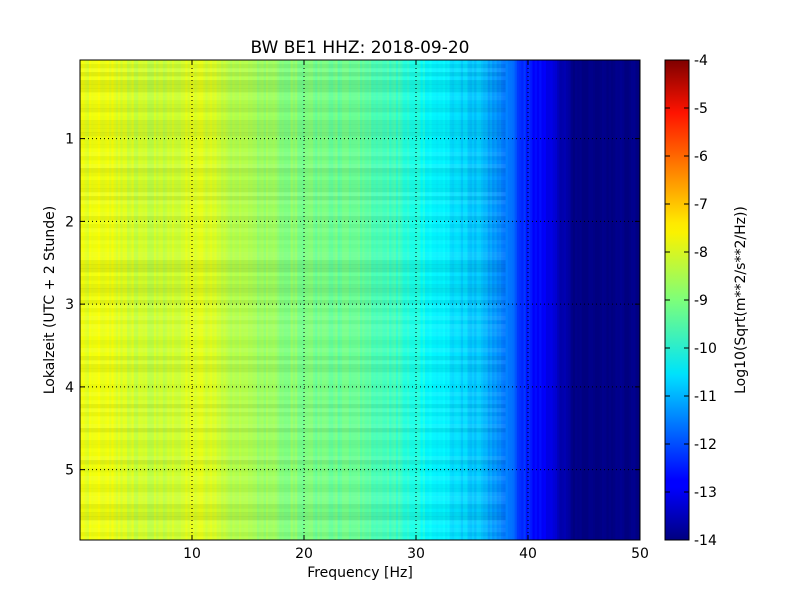  I want to click on chart-title: BW BE1 HHZ: 2018-09-20, so click(359, 48).